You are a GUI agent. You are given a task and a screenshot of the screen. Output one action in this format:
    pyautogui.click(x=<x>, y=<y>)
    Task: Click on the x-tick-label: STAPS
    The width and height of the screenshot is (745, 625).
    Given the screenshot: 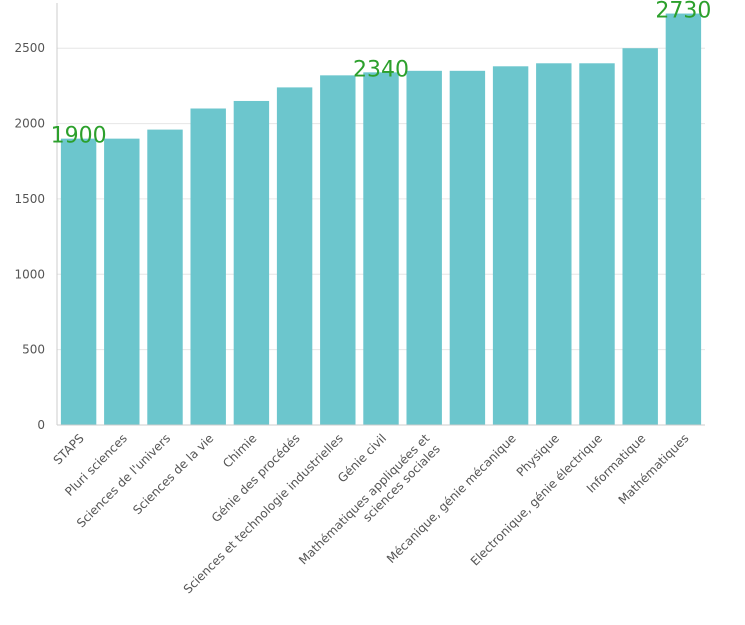 What is the action you would take?
    pyautogui.click(x=69, y=449)
    